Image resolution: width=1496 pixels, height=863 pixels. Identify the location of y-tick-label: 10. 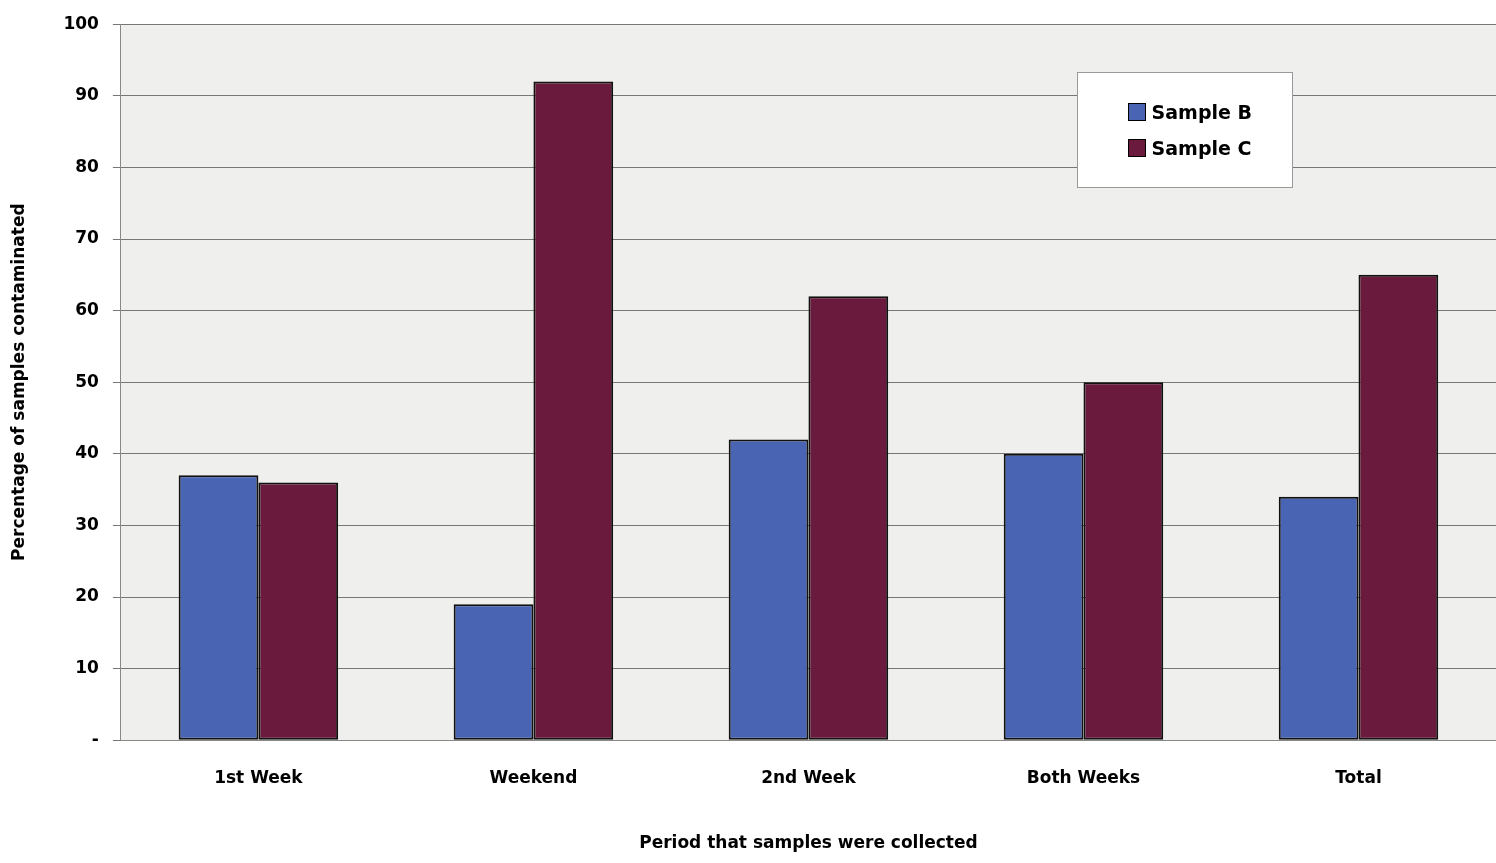
(87, 667).